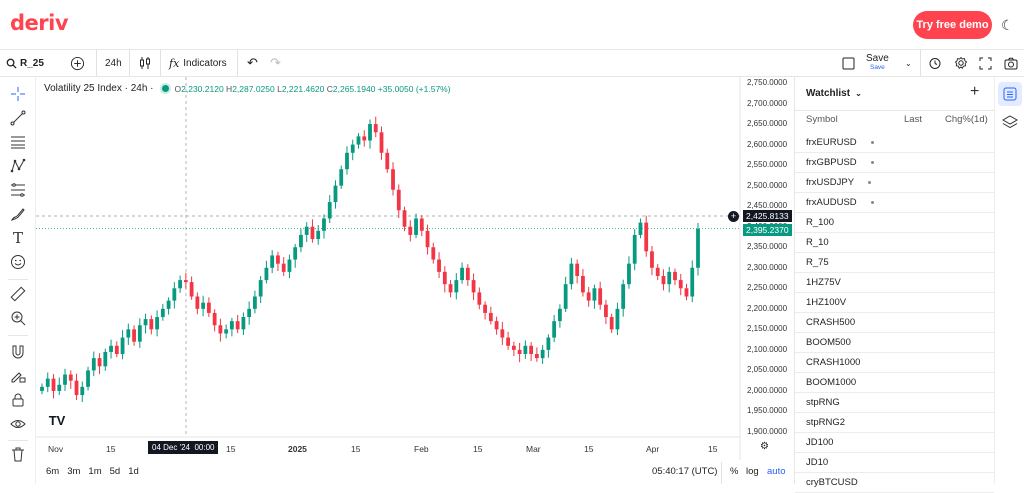 The width and height of the screenshot is (1024, 493). Describe the element at coordinates (1007, 25) in the screenshot. I see `moon-icon: ☾` at that location.